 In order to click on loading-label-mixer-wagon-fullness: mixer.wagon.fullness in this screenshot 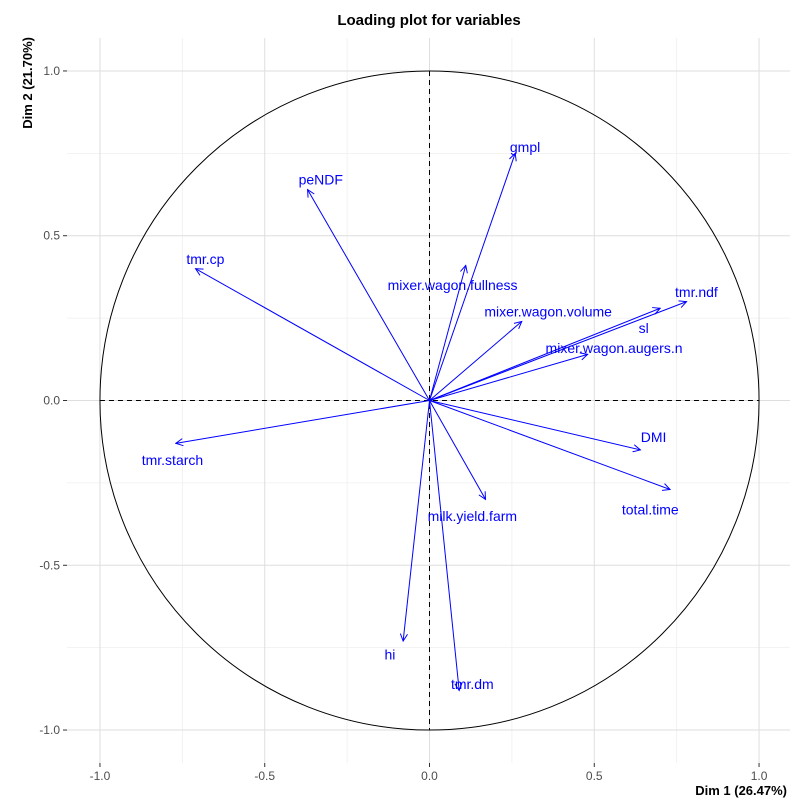, I will do `click(453, 285)`.